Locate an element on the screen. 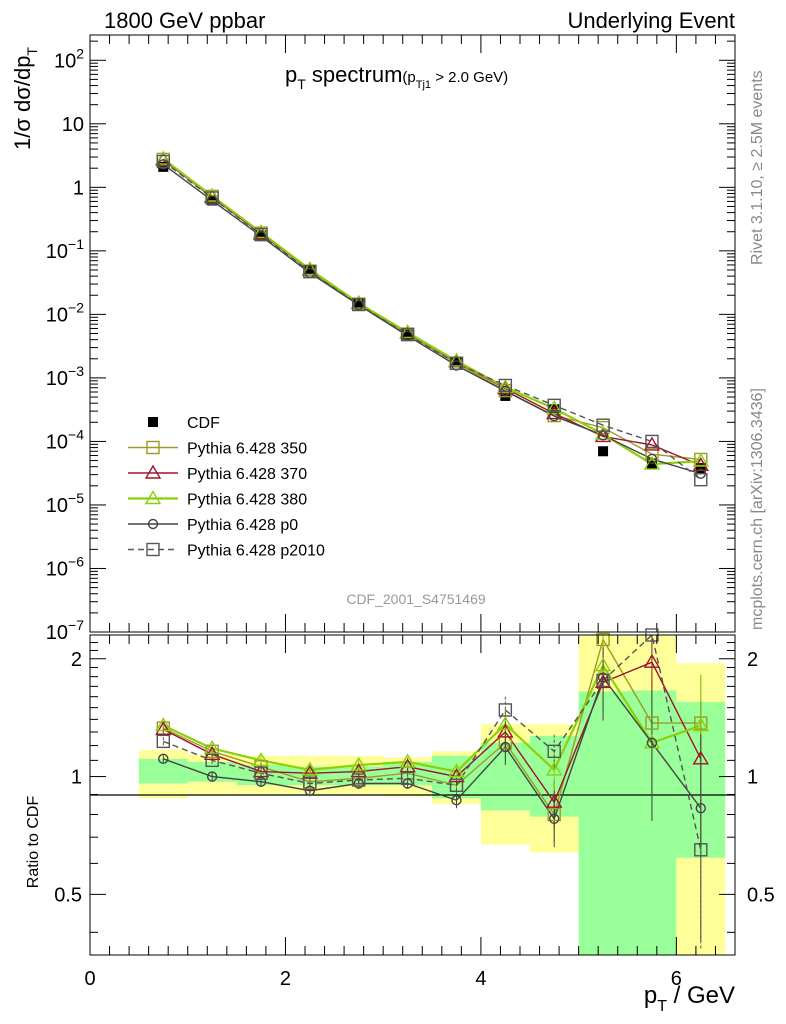 This screenshot has height=1024, width=786. watermark: CDF_2001_S4751469 is located at coordinates (416, 599).